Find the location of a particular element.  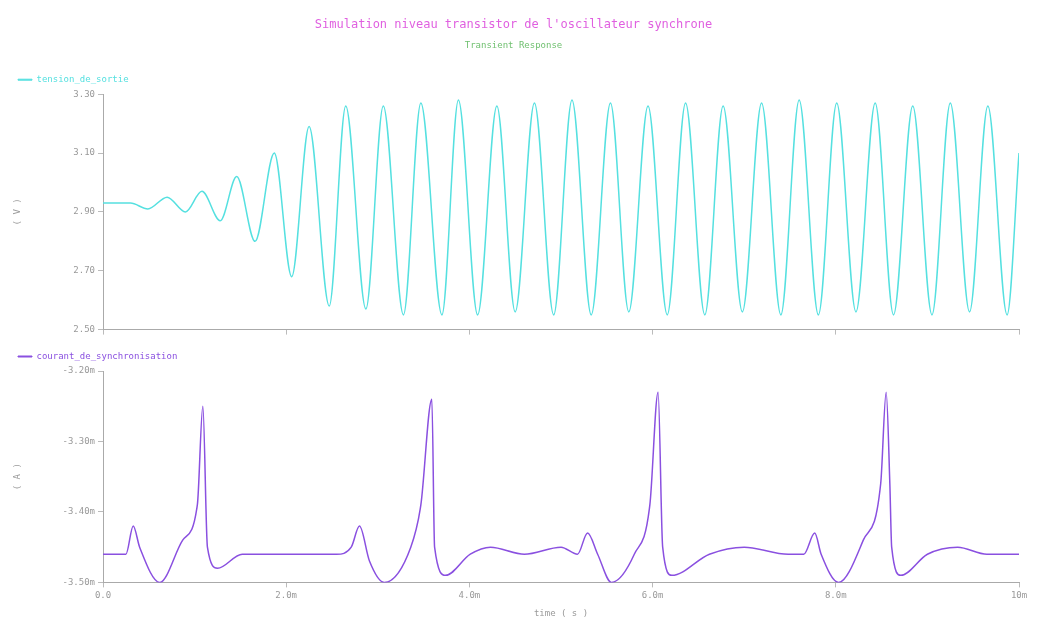

y-axis-title: ( V ) is located at coordinates (16, 212).